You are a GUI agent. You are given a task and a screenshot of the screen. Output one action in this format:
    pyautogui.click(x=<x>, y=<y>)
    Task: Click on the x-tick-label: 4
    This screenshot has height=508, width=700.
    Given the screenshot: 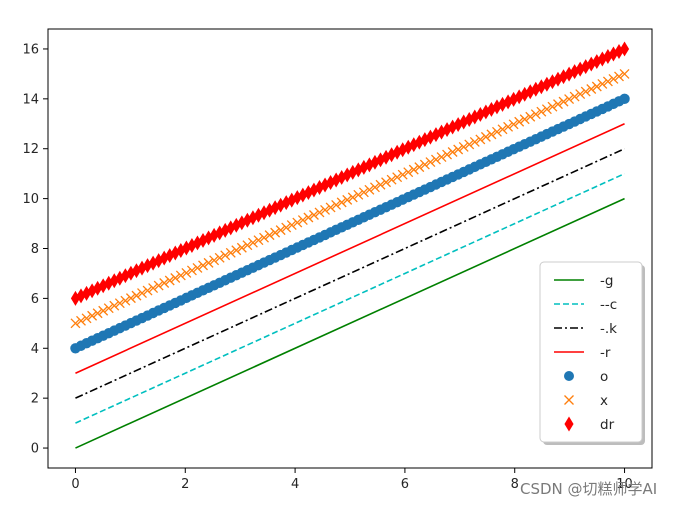 What is the action you would take?
    pyautogui.click(x=295, y=484)
    